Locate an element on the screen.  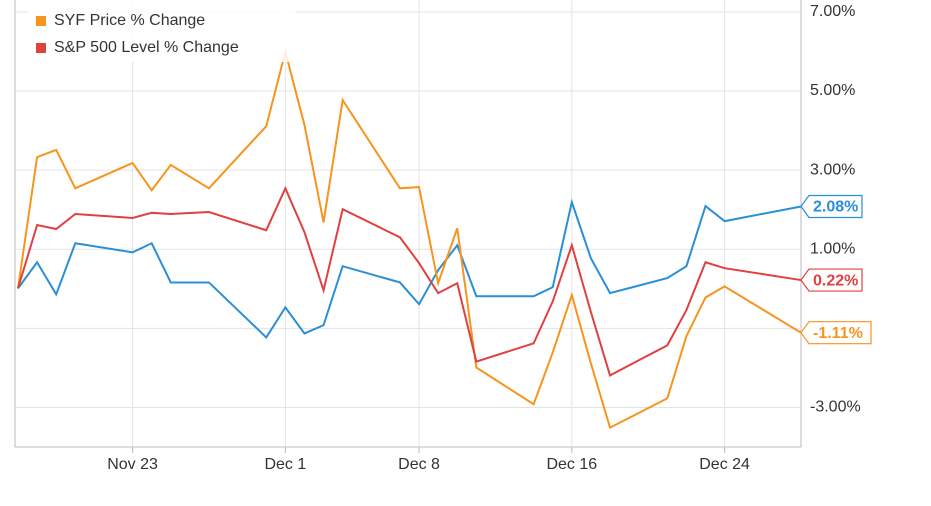
end-value-tag: 0.22% is located at coordinates (831, 280).